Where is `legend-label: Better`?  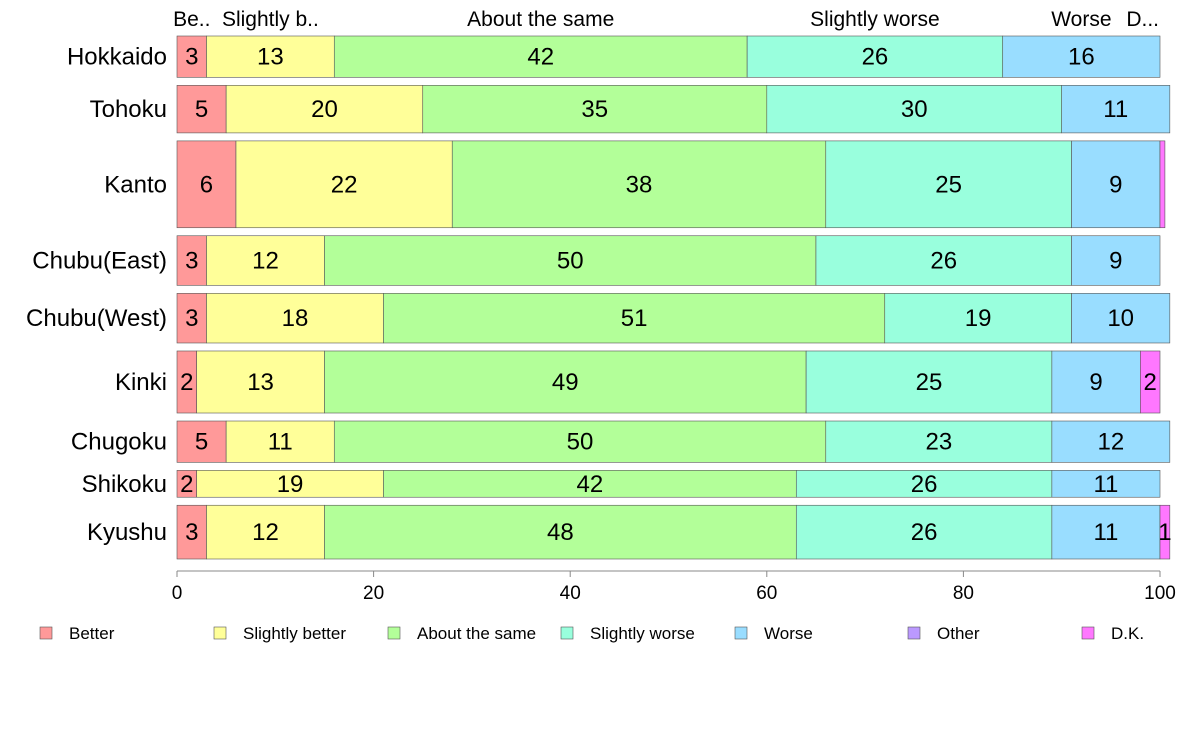
legend-label: Better is located at coordinates (92, 633).